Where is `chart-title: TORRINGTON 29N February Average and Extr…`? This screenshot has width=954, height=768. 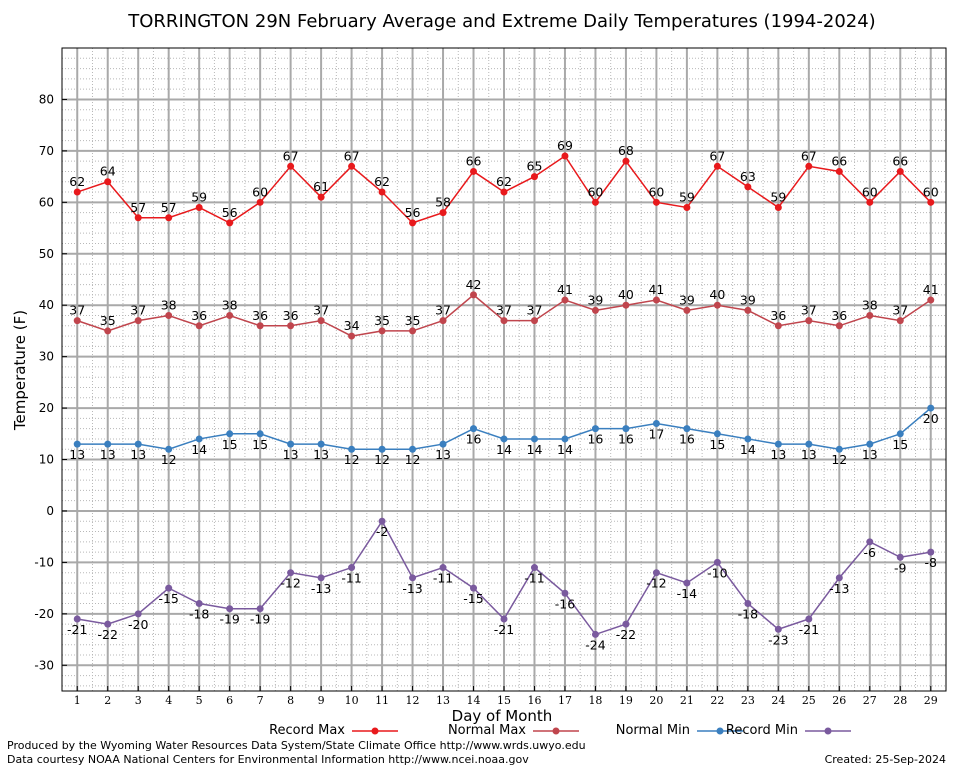 chart-title: TORRINGTON 29N February Average and Extr… is located at coordinates (501, 21).